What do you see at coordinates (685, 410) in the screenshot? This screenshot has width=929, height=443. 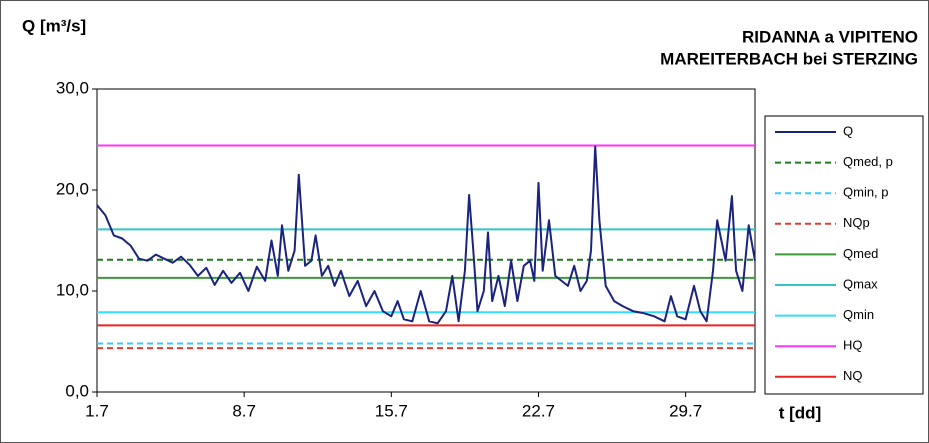 I see `x-tick-label: 29.7` at bounding box center [685, 410].